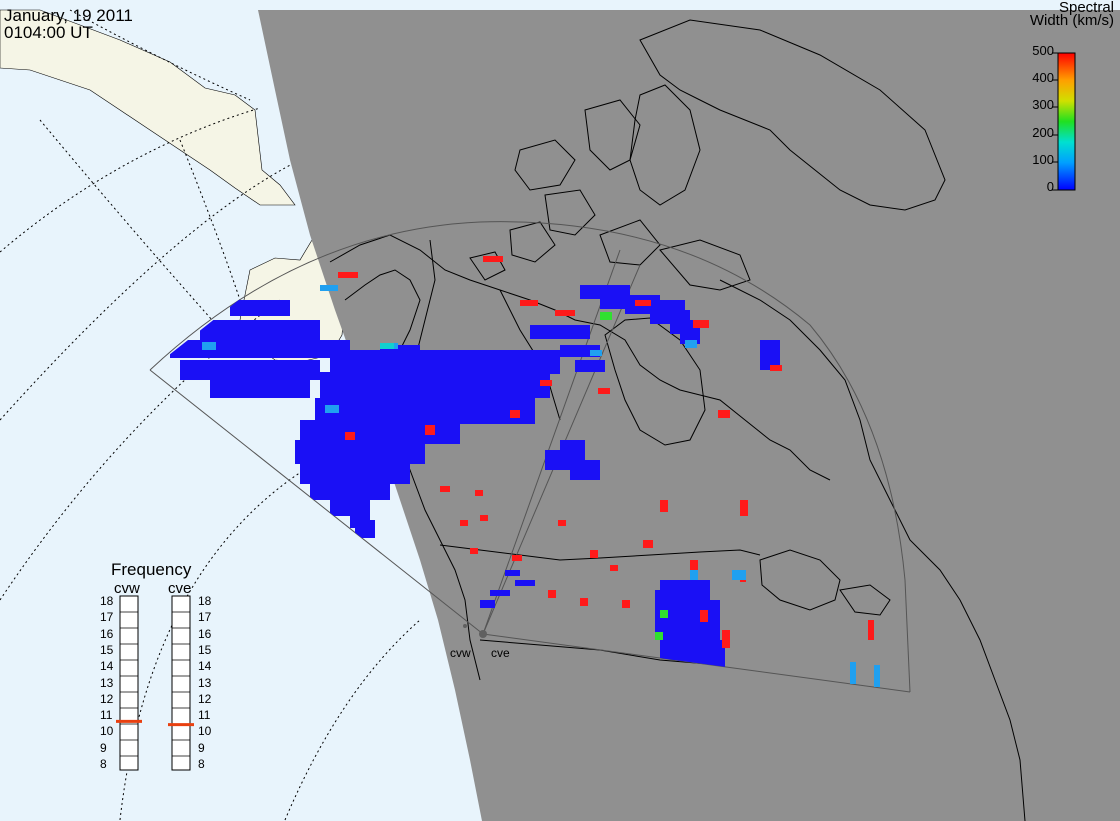 The height and width of the screenshot is (821, 1120). I want to click on colorbar-tick-label: 0, so click(1050, 186).